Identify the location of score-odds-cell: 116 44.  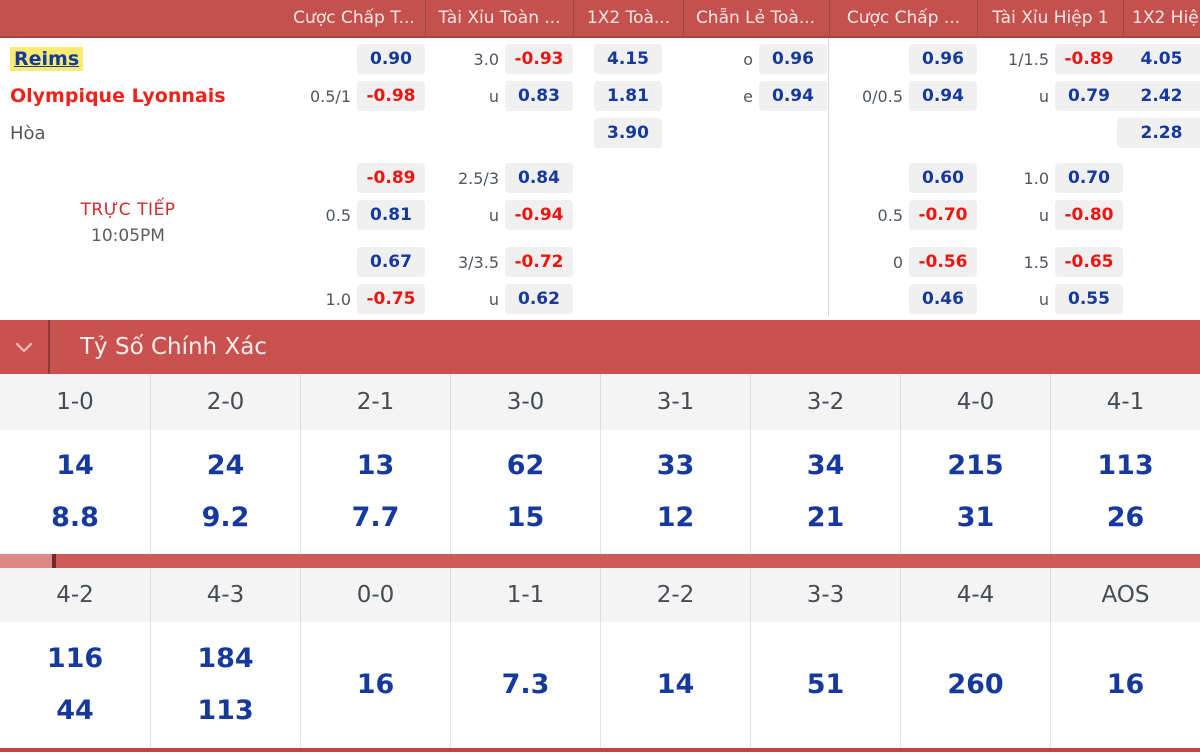
(75, 685).